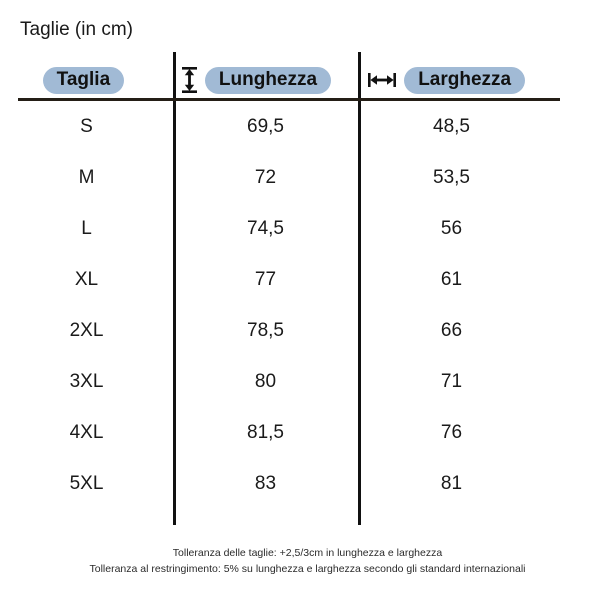  I want to click on cell-length: 74,5, so click(265, 228).